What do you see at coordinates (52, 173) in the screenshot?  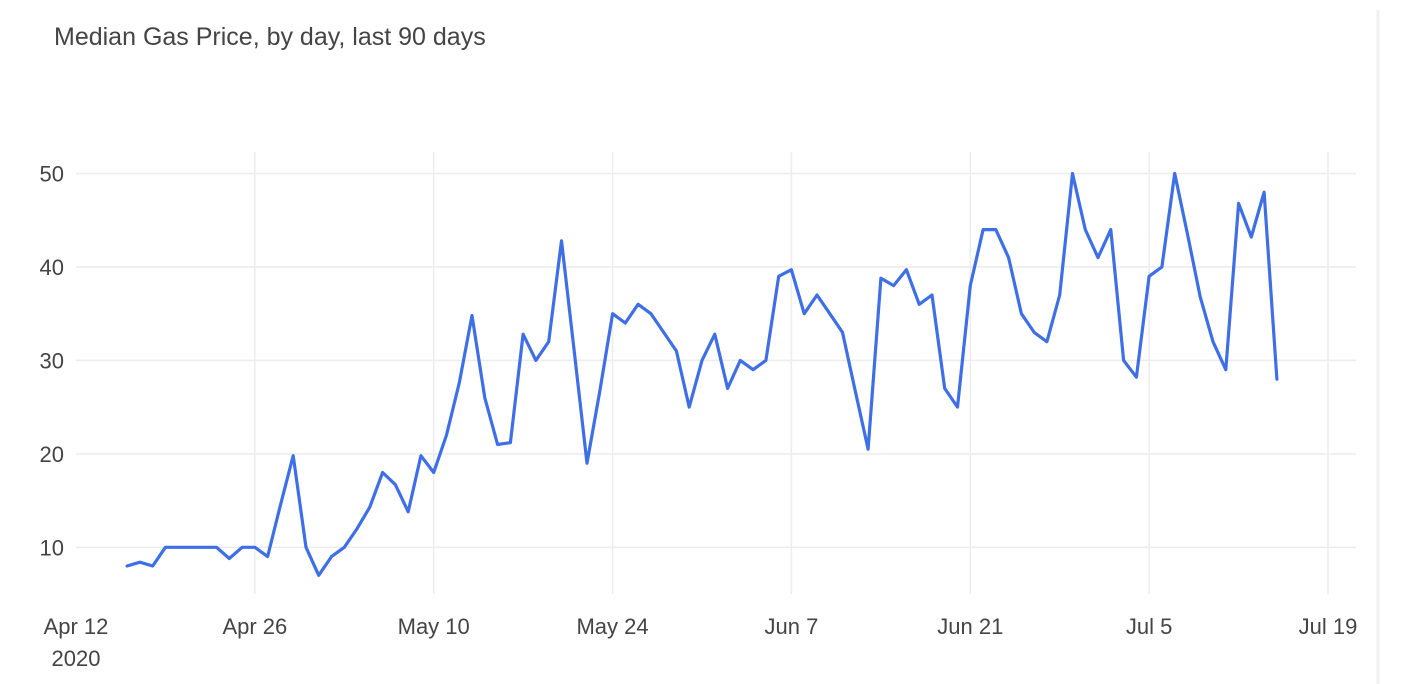 I see `y-tick-label: 50` at bounding box center [52, 173].